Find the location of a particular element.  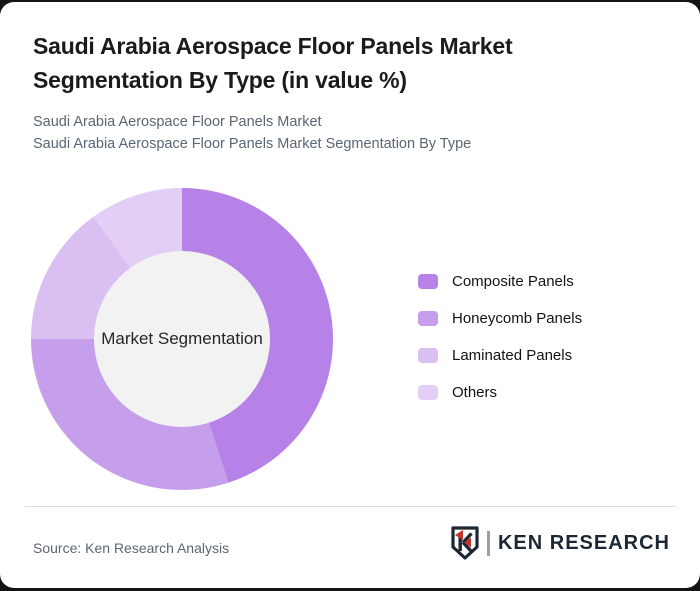

legend-item: Composite Panels is located at coordinates (500, 281).